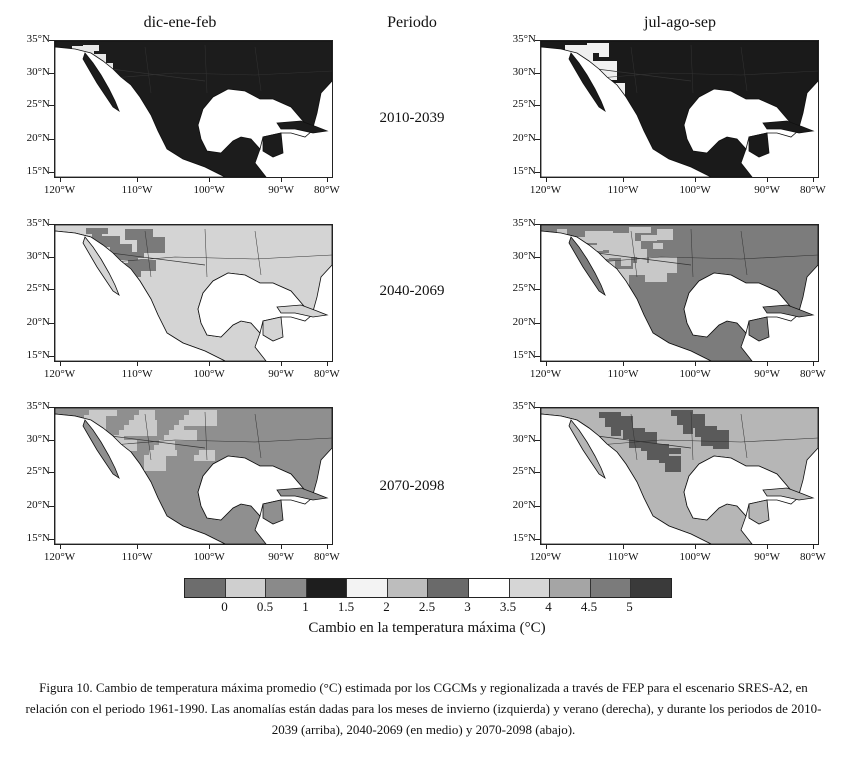 The width and height of the screenshot is (847, 757). What do you see at coordinates (38, 406) in the screenshot?
I see `lat-tick-label: 35°N` at bounding box center [38, 406].